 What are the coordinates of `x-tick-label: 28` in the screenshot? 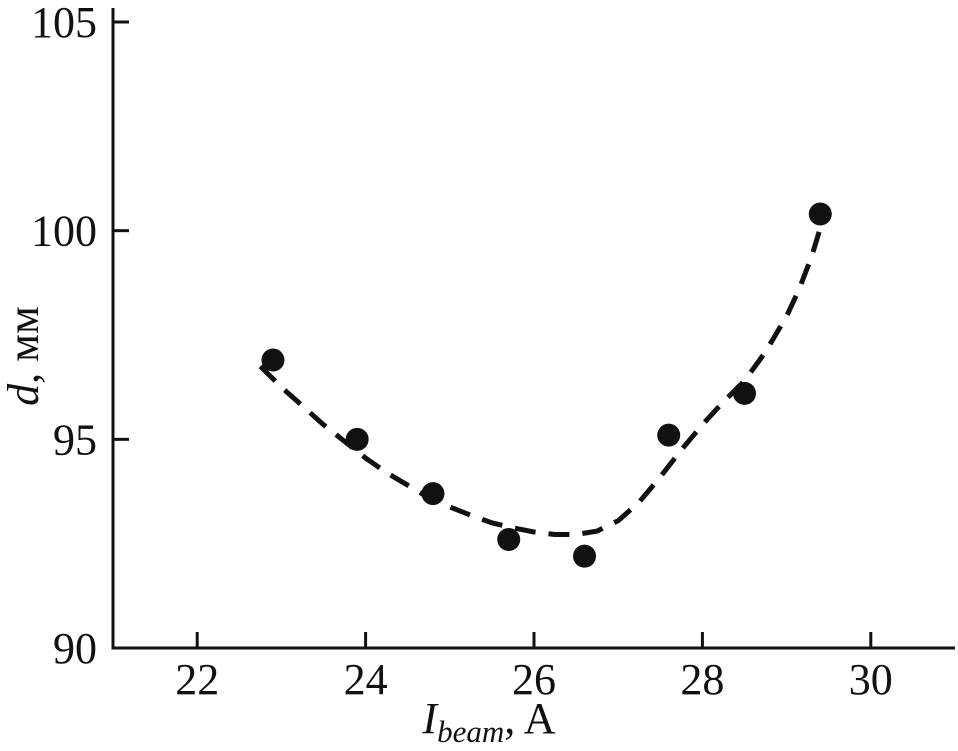 It's located at (702, 679).